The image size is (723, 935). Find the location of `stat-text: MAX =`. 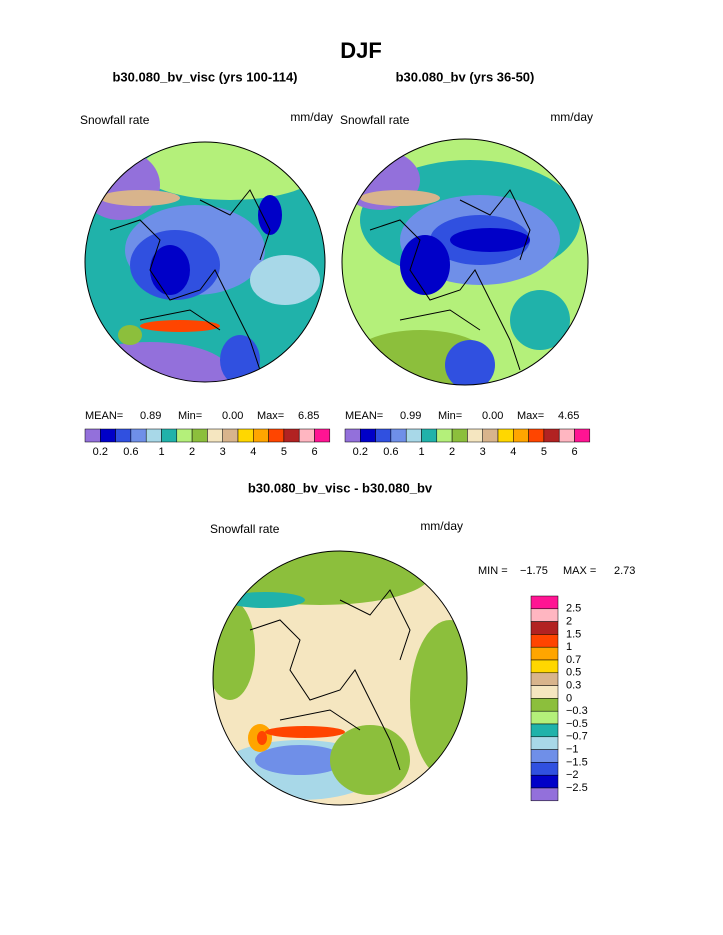

stat-text: MAX = is located at coordinates (579, 571).